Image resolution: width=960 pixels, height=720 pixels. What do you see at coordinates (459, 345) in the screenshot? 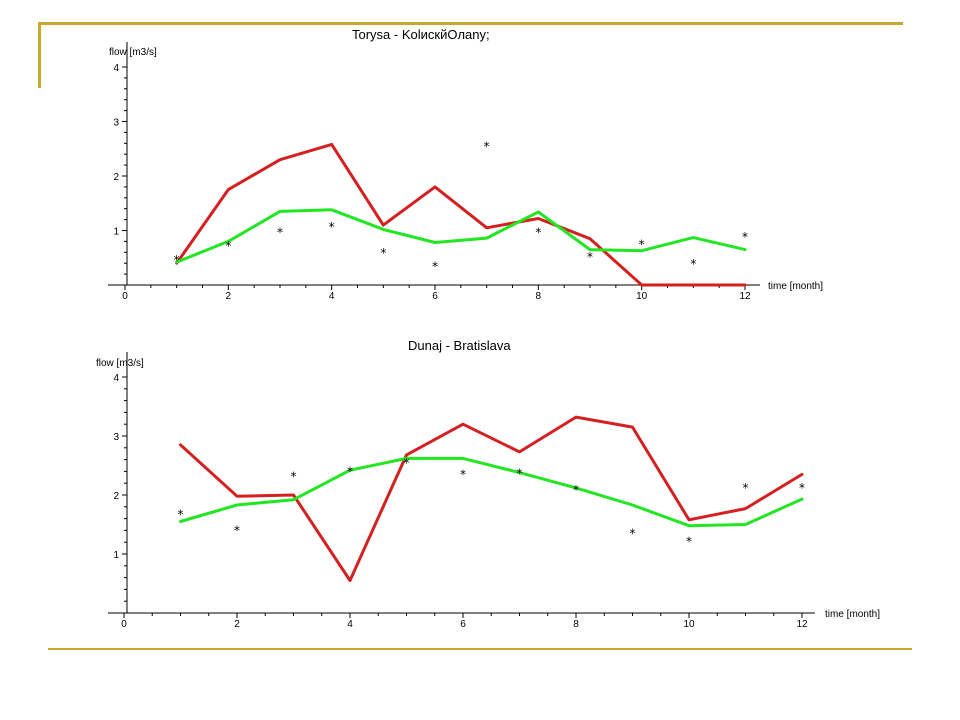
I see `chart-title: Dunaj - Bratislava` at bounding box center [459, 345].